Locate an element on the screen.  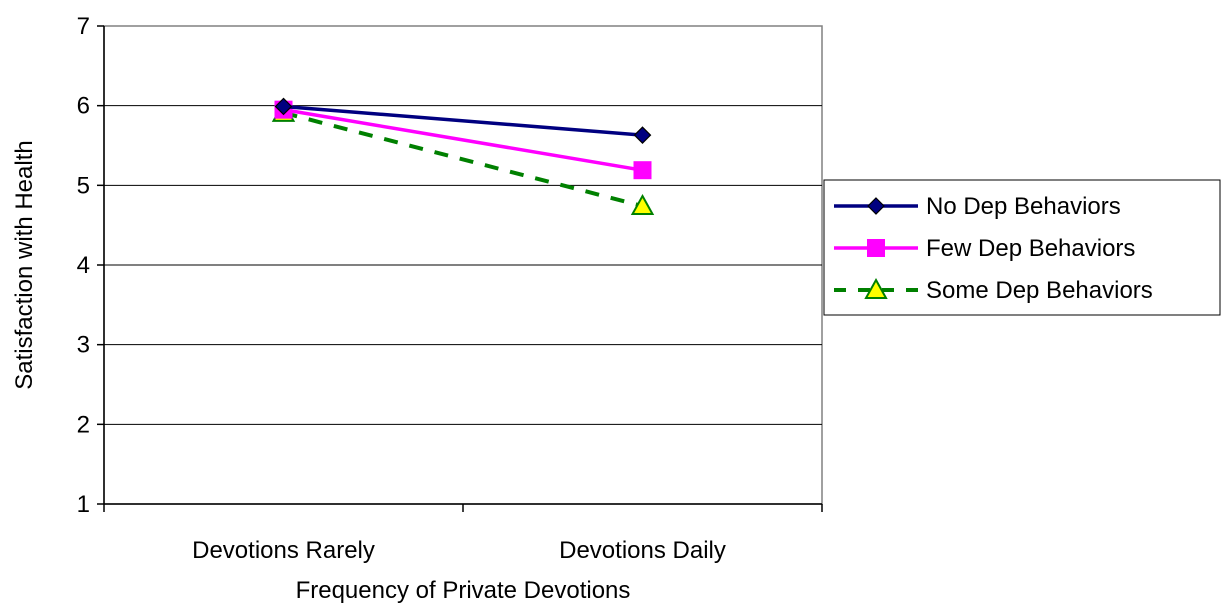
y-tick-label: 1 is located at coordinates (83, 504).